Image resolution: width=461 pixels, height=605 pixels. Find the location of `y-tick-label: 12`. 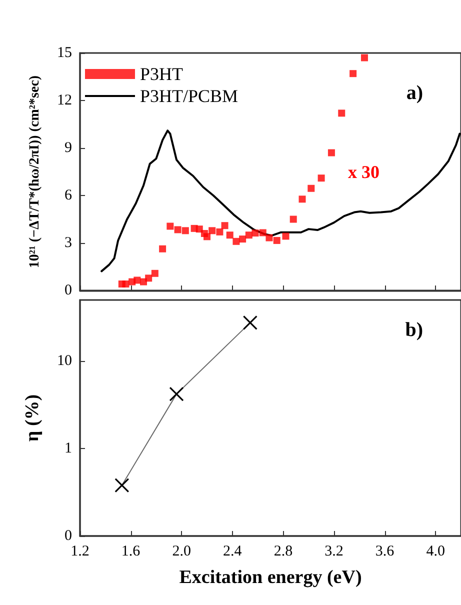

y-tick-label: 12 is located at coordinates (64, 100).